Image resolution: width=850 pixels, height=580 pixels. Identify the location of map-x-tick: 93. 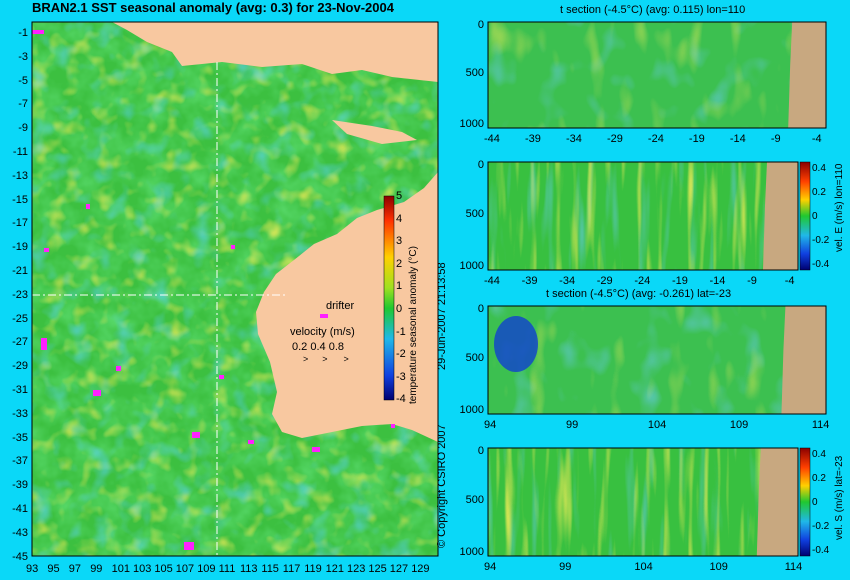
(32, 569).